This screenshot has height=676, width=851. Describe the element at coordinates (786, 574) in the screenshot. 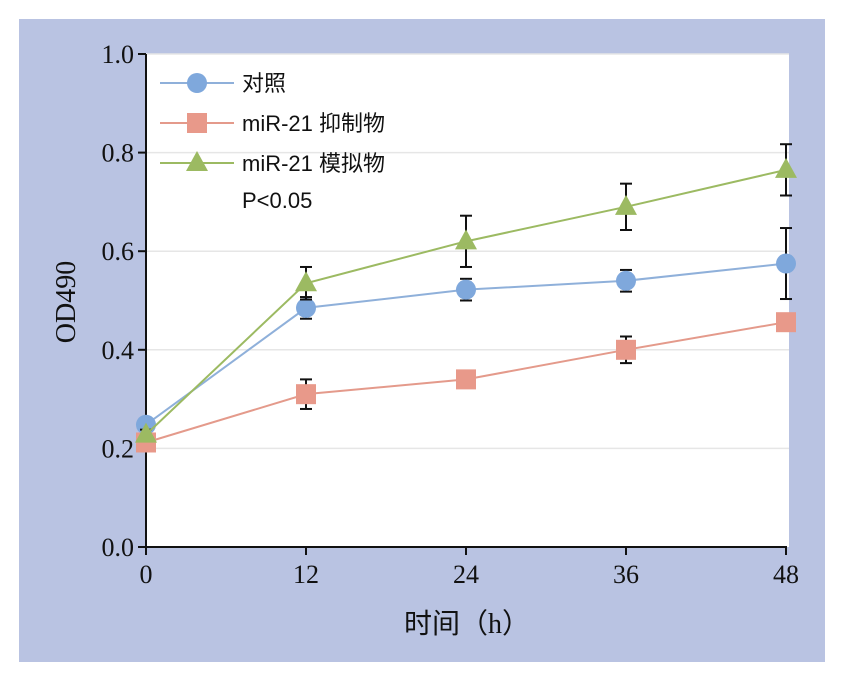

I see `x-tick-label: 48` at that location.